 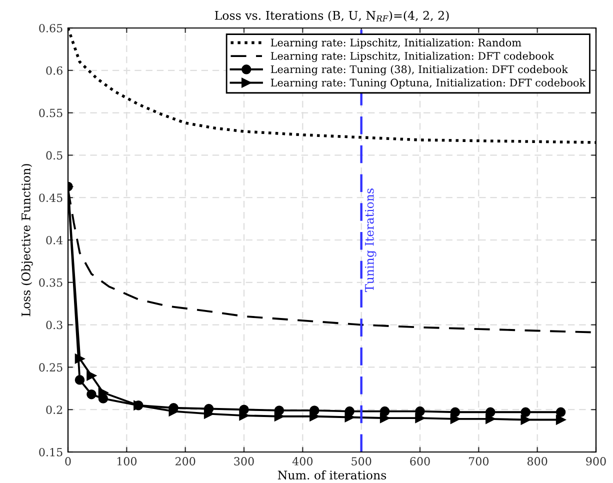 I want to click on x-tick-label: 0, so click(x=68, y=461).